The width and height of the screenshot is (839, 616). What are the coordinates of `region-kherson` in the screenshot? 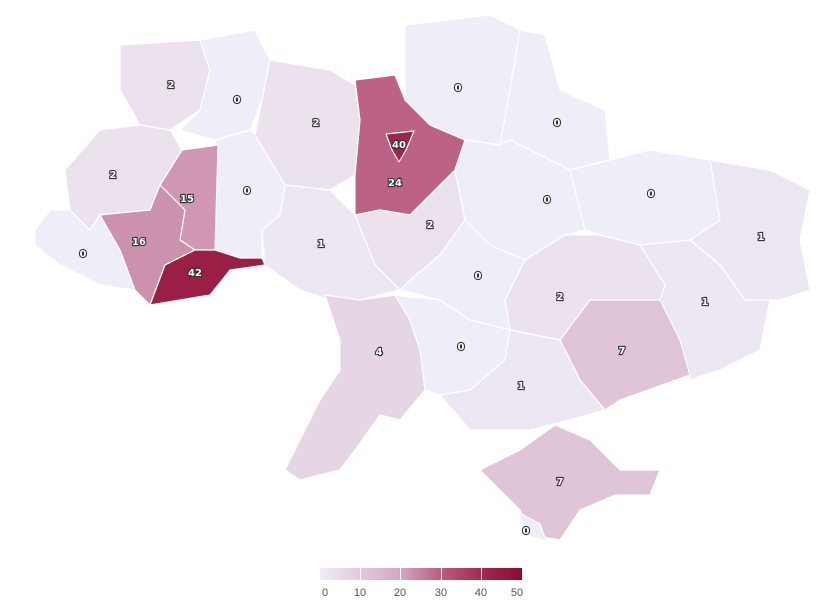 It's located at (522, 380).